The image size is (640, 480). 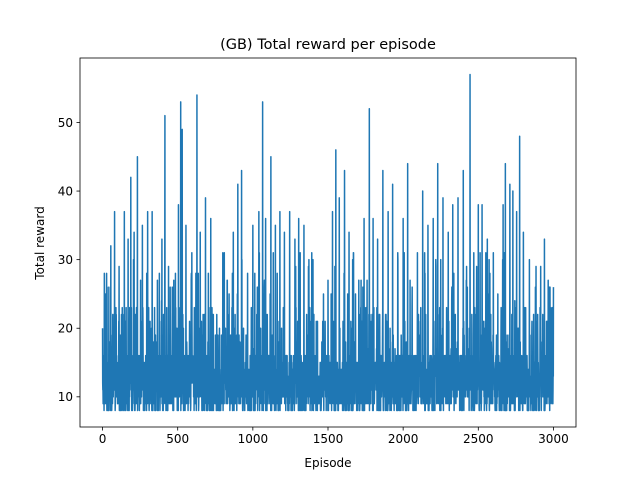 What do you see at coordinates (478, 439) in the screenshot?
I see `x-tick-label: 2500` at bounding box center [478, 439].